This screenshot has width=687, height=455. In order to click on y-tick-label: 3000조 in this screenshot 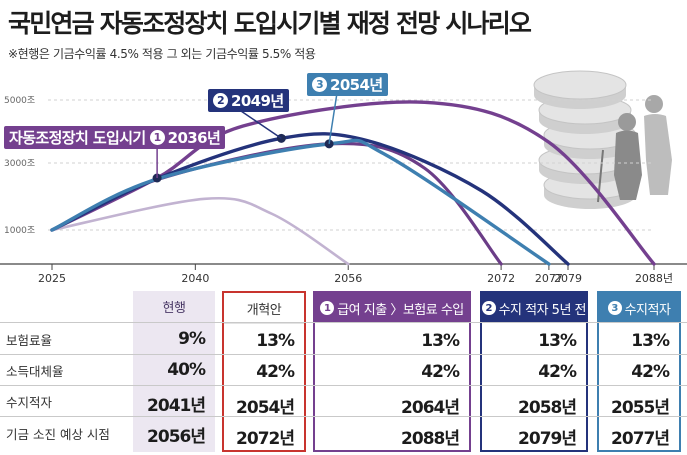, I will do `click(19, 164)`.